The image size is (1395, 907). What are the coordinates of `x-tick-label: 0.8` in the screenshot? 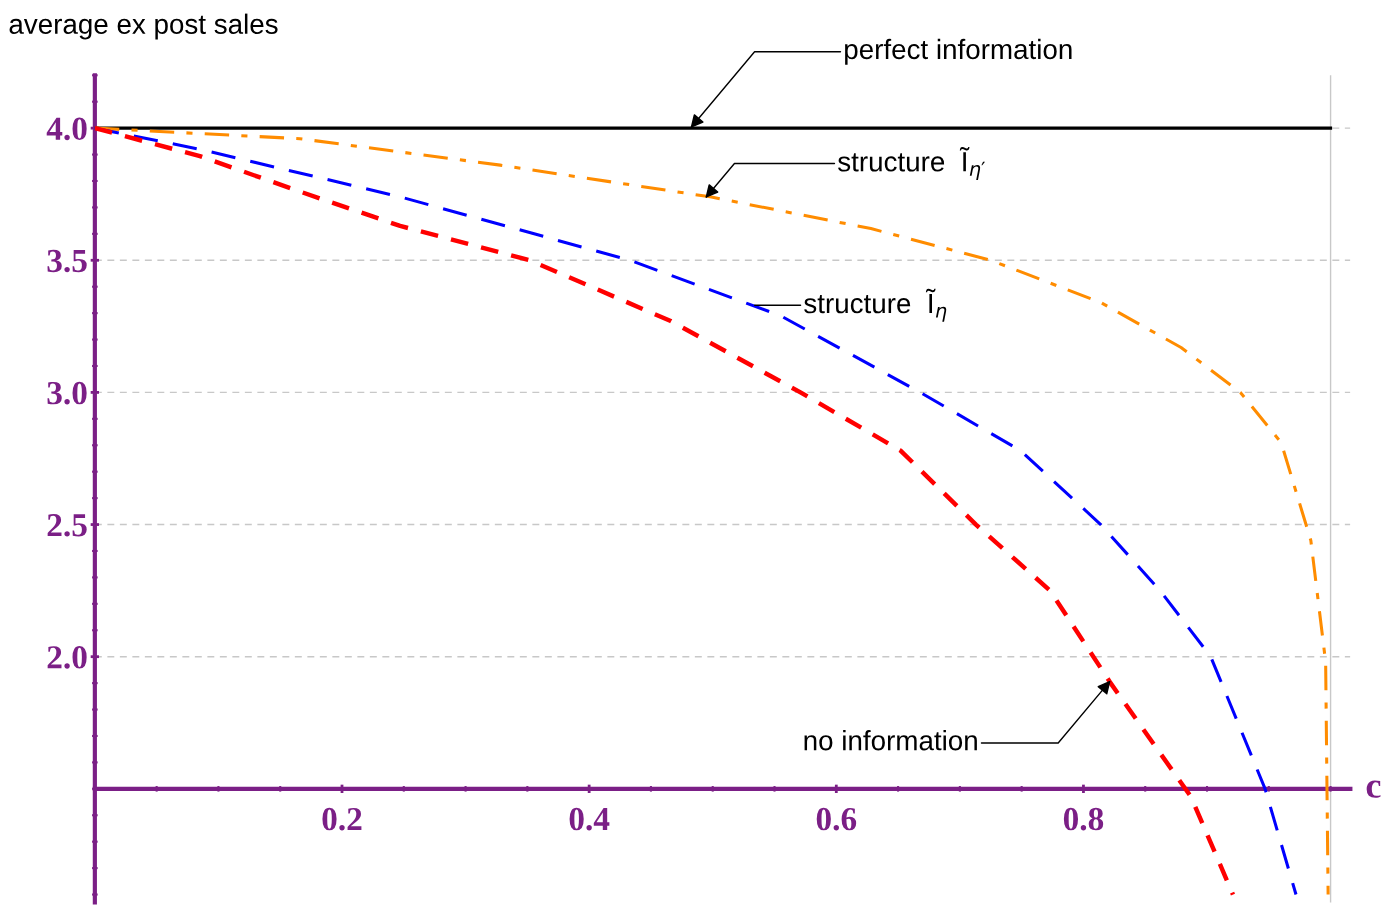 It's located at (1083, 819).